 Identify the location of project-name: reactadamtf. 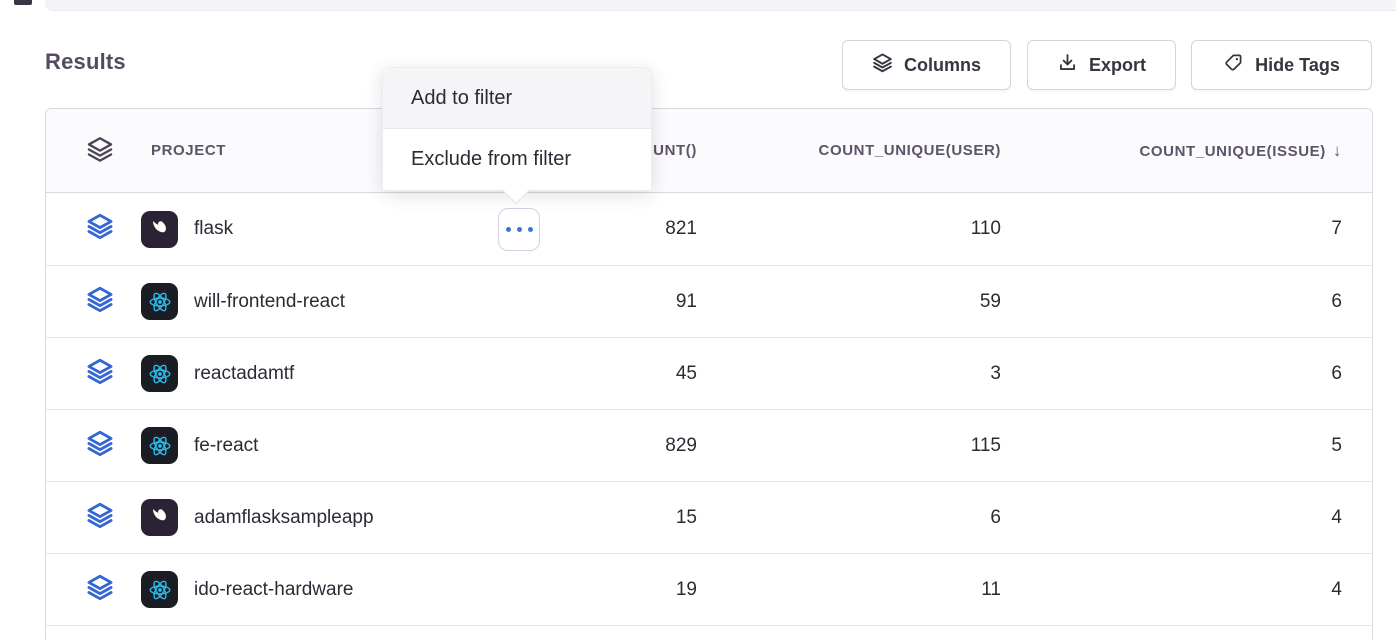
(244, 373).